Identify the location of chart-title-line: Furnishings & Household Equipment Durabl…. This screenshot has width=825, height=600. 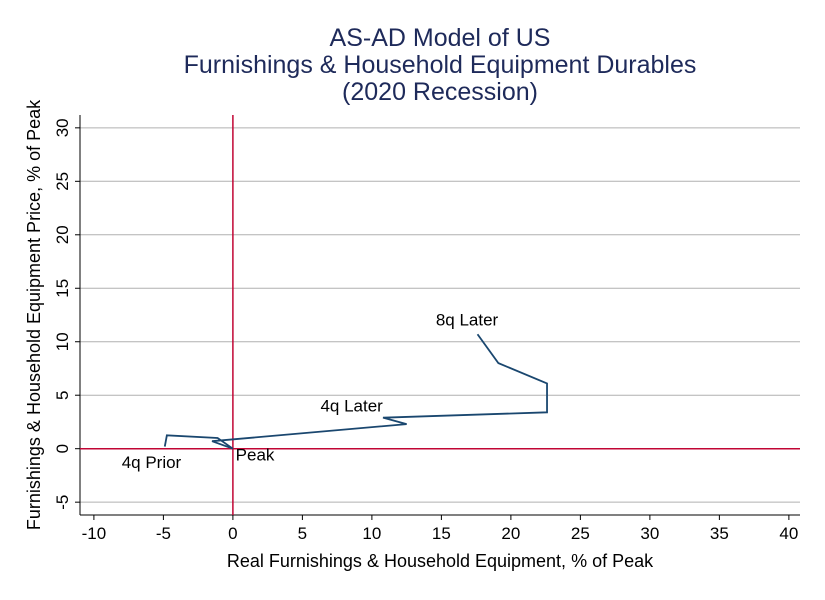
(440, 65).